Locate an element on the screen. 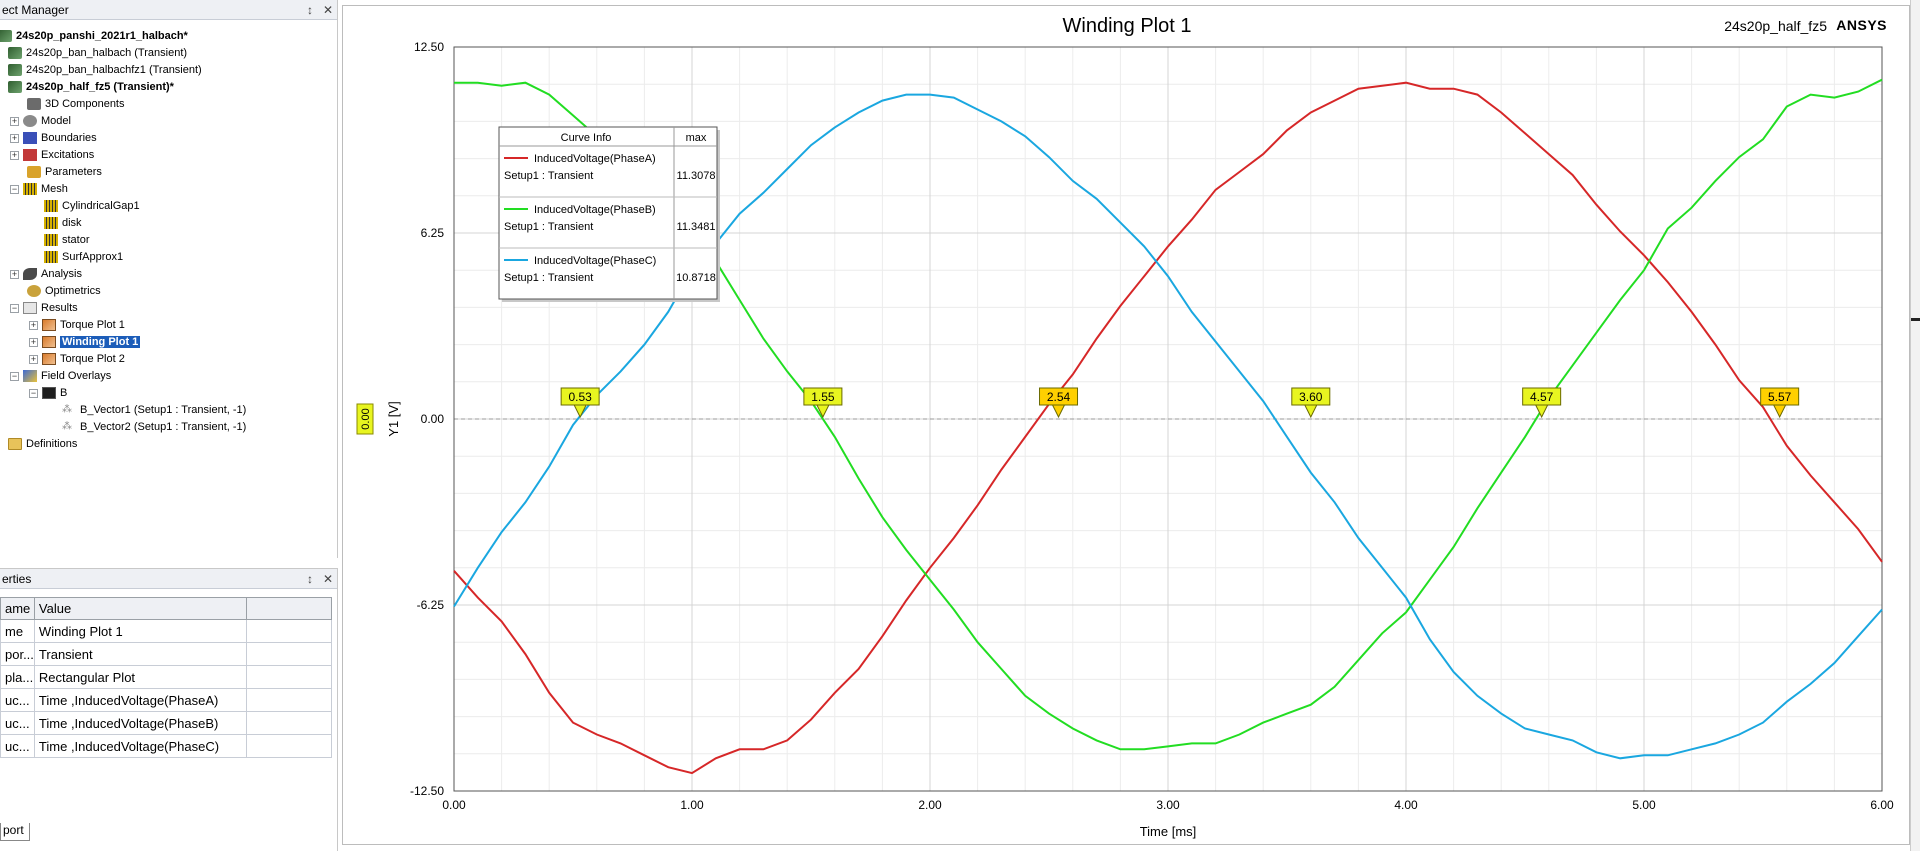 This screenshot has width=1920, height=851. table-row: por... Transient is located at coordinates (166, 654).